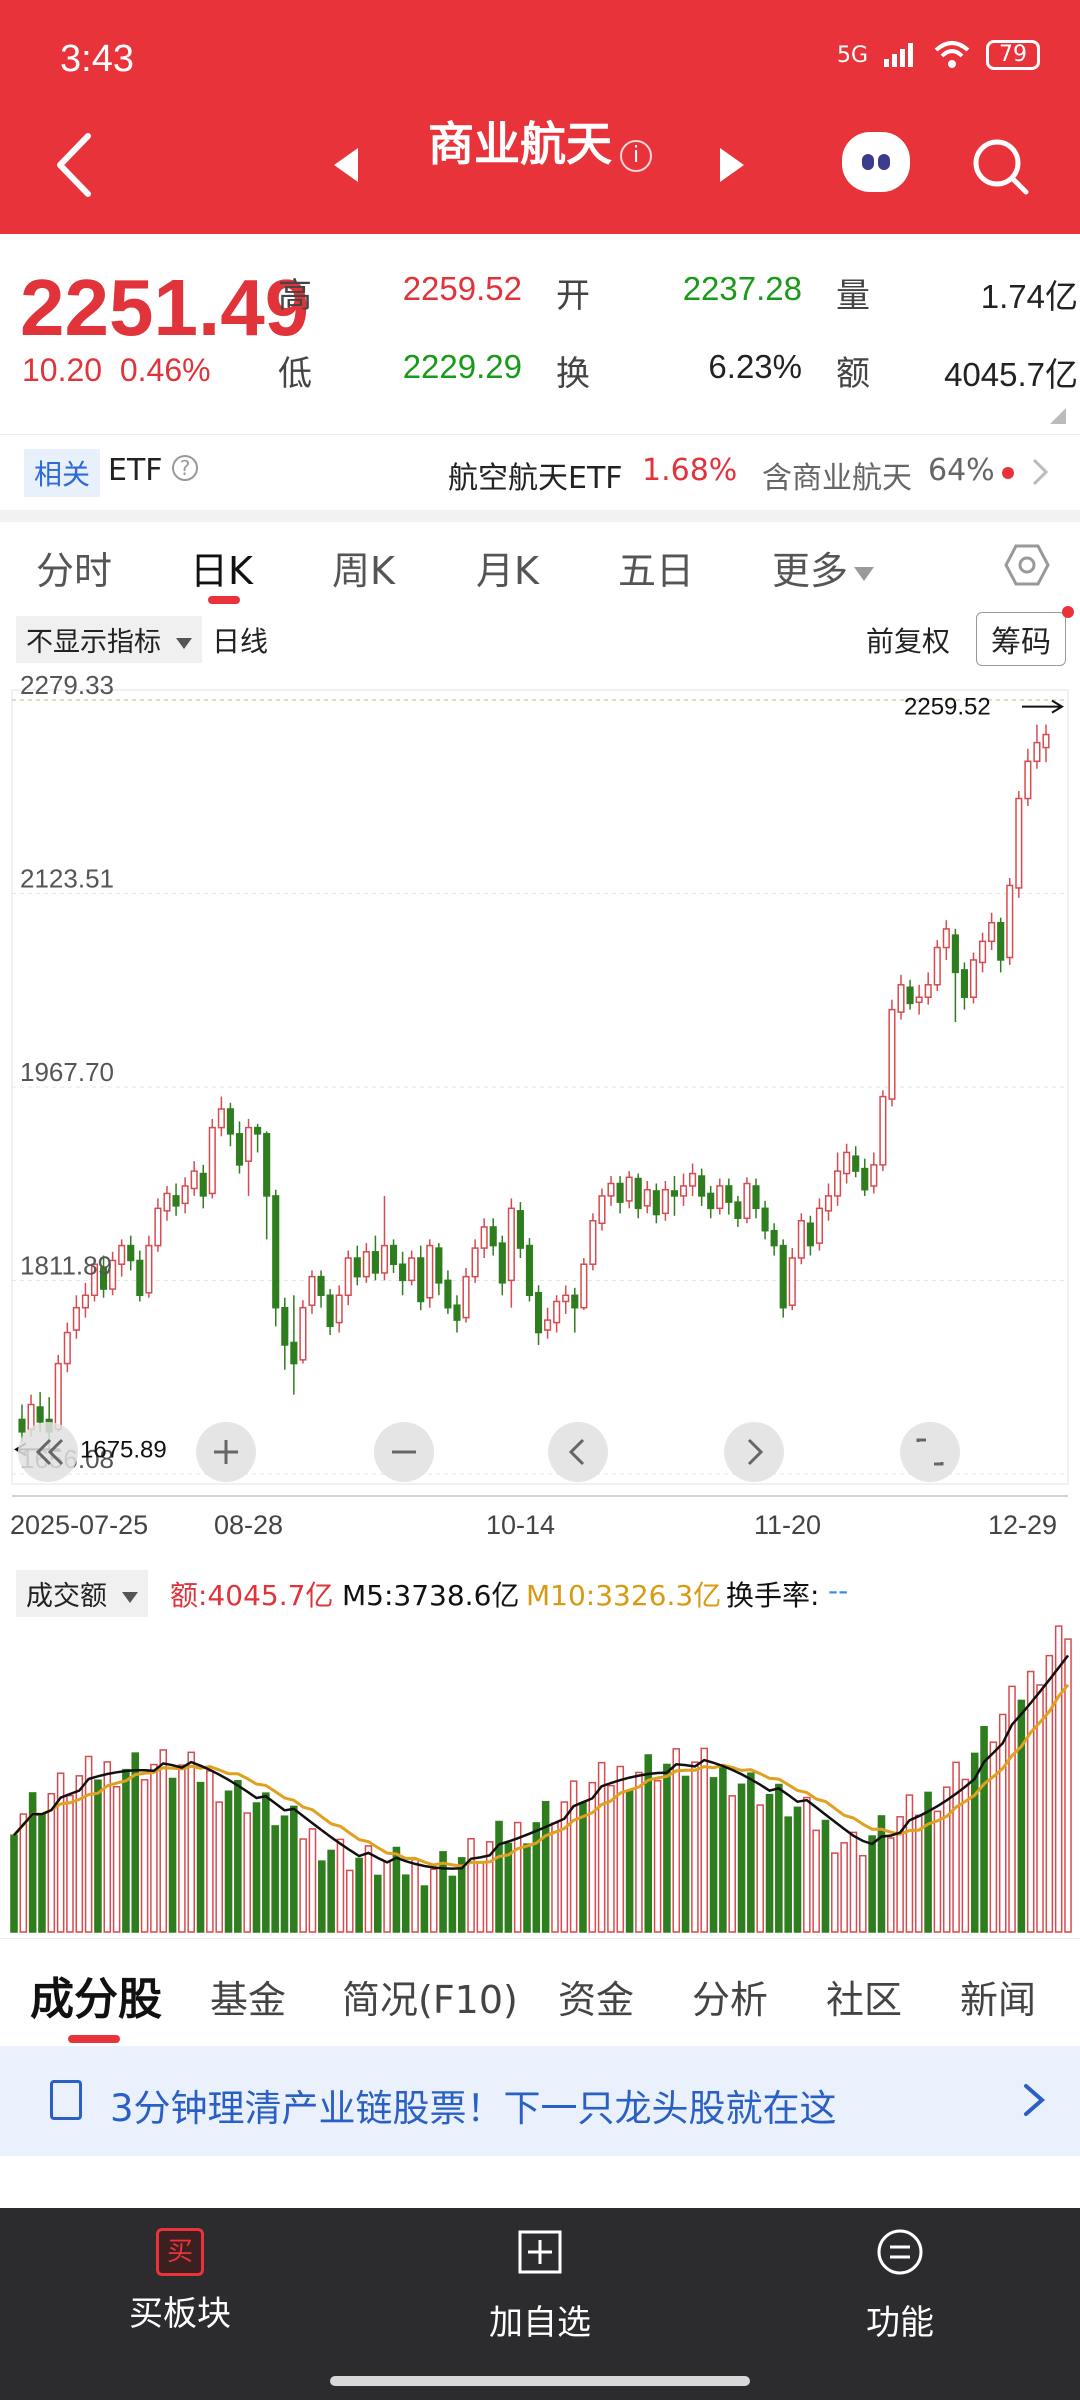 This screenshot has width=1080, height=2400. Describe the element at coordinates (540, 2286) in the screenshot. I see `nav-add-watchlist: 加自选` at that location.